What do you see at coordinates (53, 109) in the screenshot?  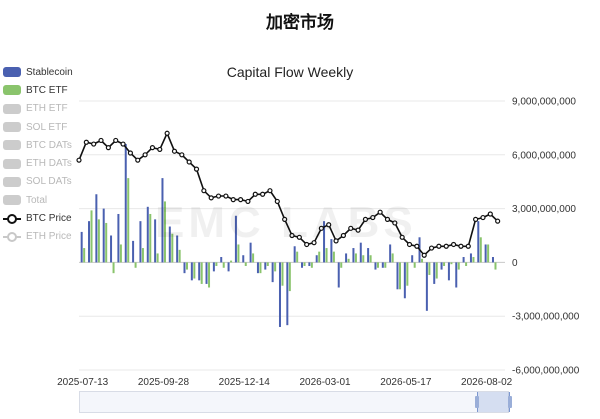 I see `legend-item-eth-etf: ETH ETF` at bounding box center [53, 109].